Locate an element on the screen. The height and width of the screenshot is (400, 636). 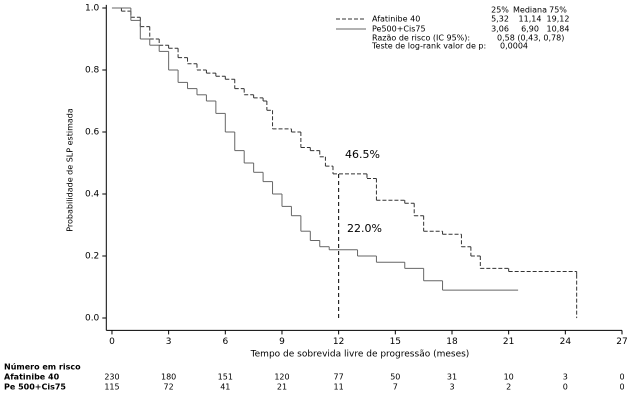
risk-row-label: Afatinibe 40 is located at coordinates (32, 377).